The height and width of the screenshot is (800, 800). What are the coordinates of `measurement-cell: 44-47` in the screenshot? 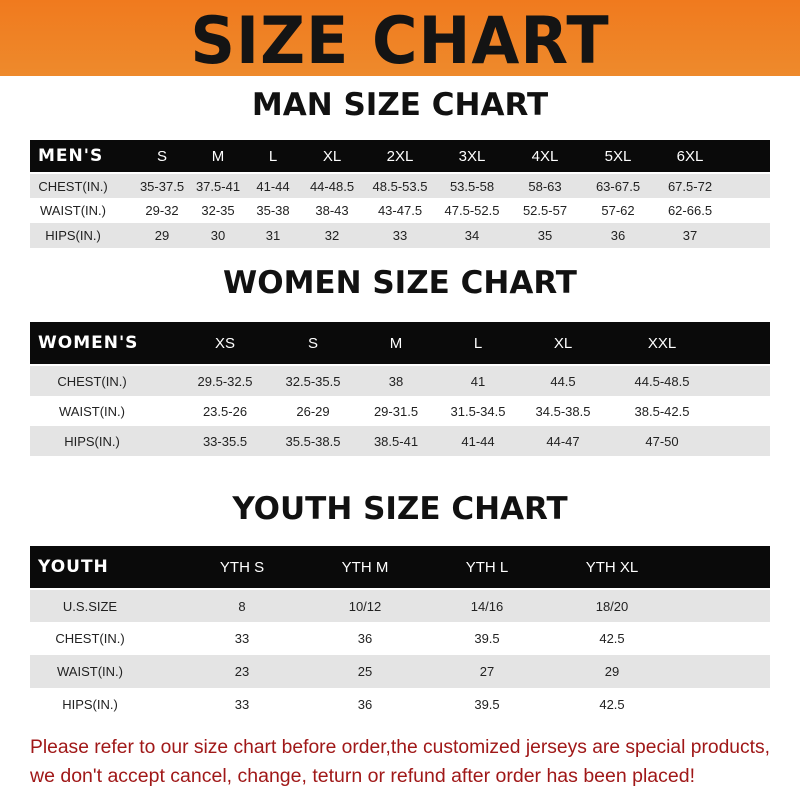 It's located at (563, 441).